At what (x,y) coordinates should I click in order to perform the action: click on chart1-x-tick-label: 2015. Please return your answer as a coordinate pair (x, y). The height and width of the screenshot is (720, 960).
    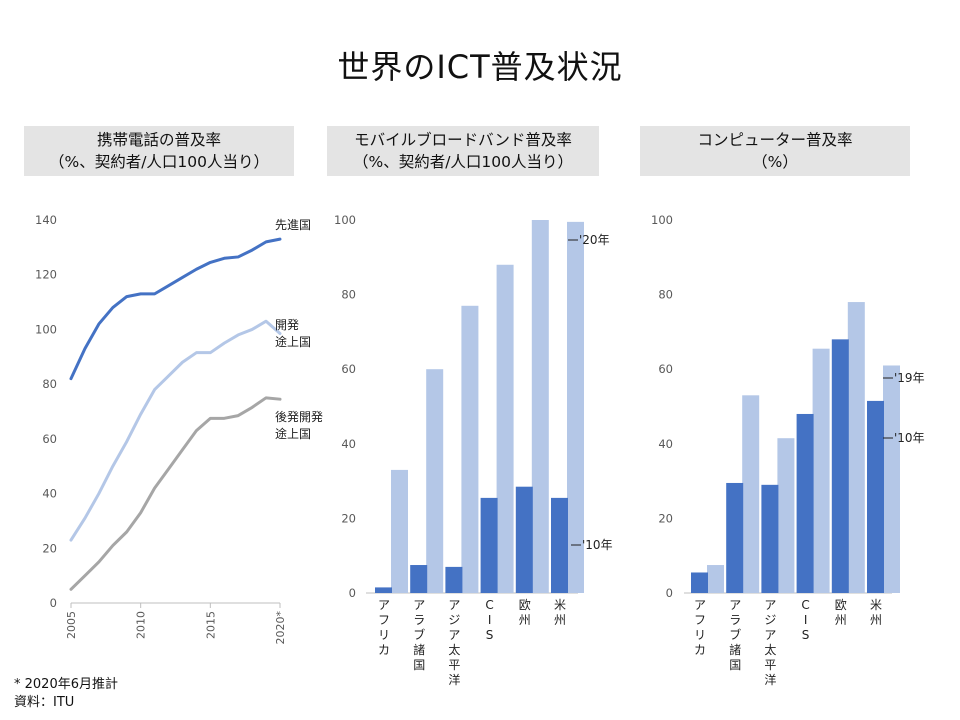
    Looking at the image, I should click on (210, 625).